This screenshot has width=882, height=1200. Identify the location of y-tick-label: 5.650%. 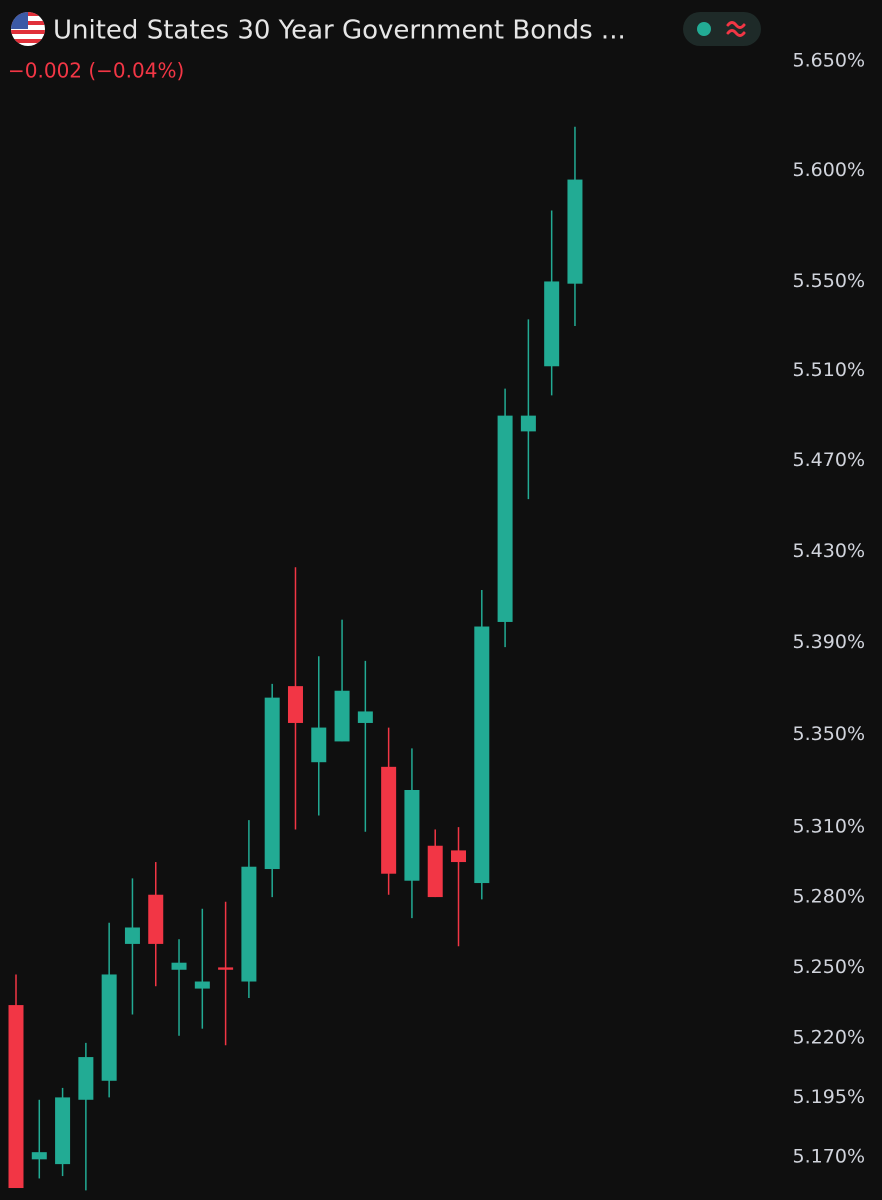
(829, 61).